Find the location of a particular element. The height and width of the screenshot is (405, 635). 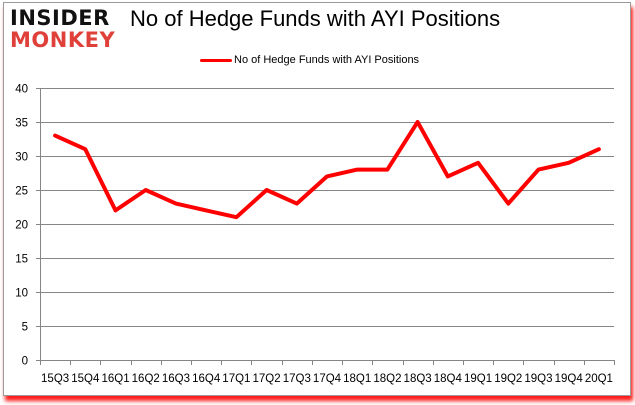

y-axis: 0 5 10 15 20 25 30 35 40 is located at coordinates (28, 226).